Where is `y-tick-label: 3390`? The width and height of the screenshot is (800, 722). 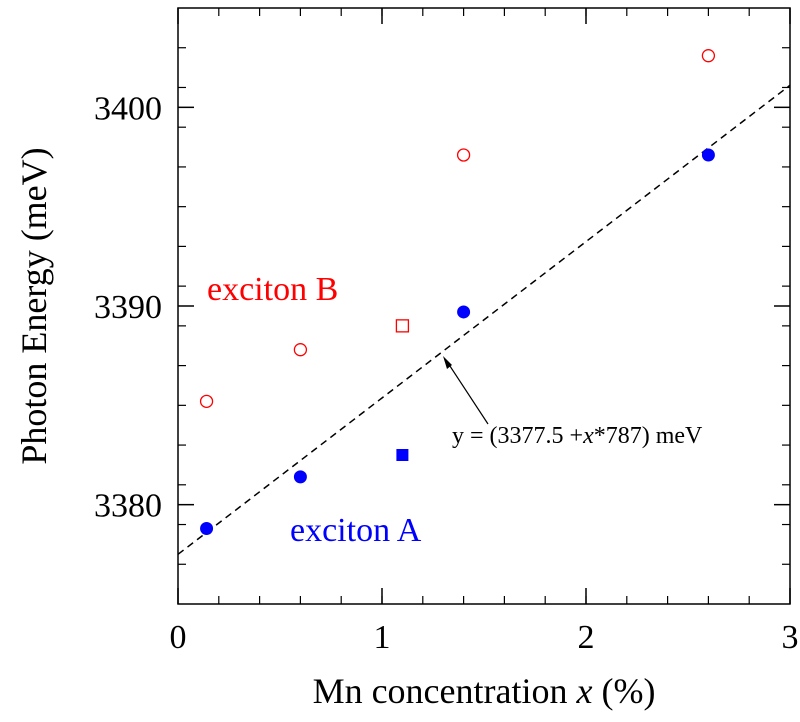
y-tick-label: 3390 is located at coordinates (128, 307).